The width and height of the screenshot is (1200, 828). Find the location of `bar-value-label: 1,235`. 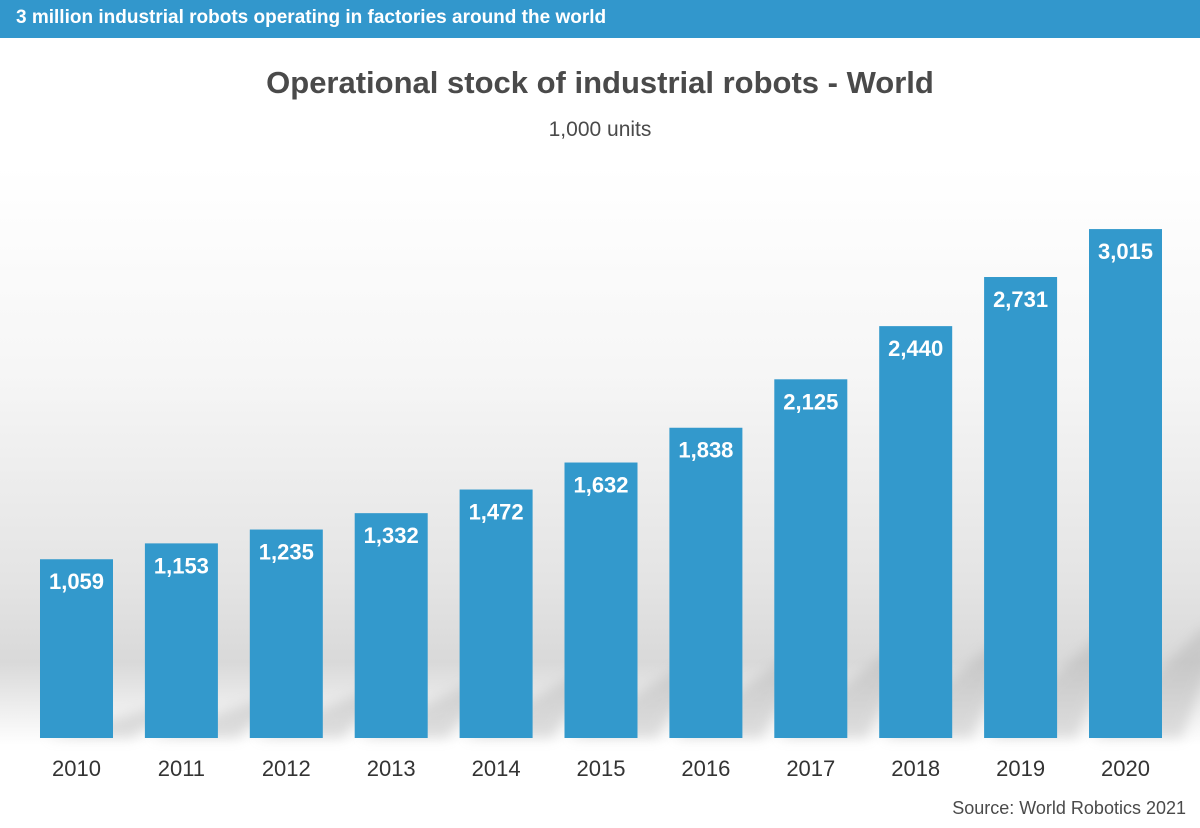

bar-value-label: 1,235 is located at coordinates (286, 552).